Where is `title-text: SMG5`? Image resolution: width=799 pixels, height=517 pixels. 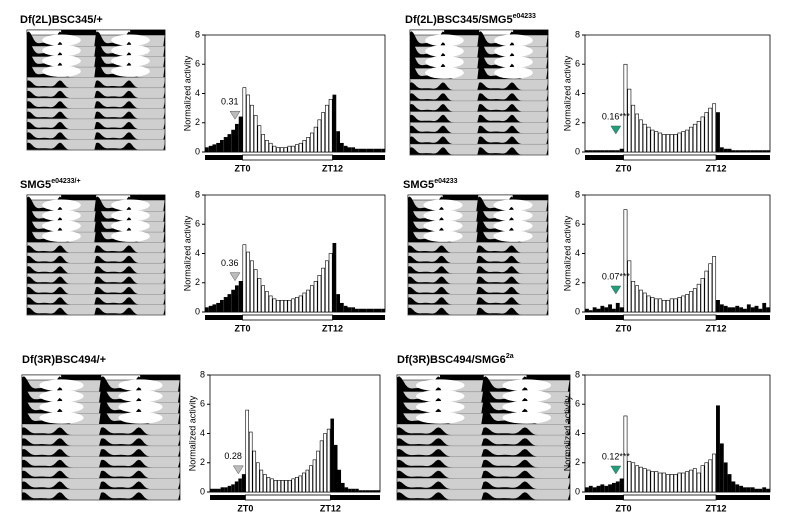
title-text: SMG5 is located at coordinates (418, 185).